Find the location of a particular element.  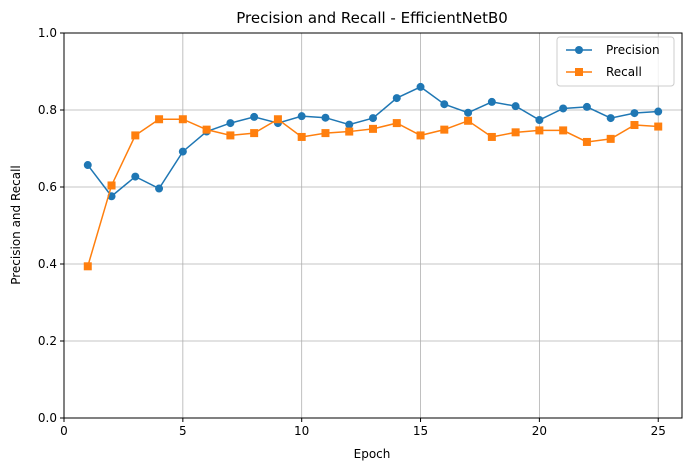

x-tick-label: 5 is located at coordinates (183, 431).